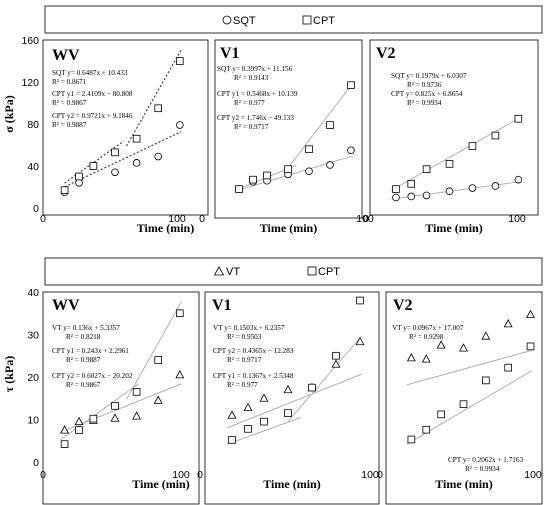  What do you see at coordinates (244, 337) in the screenshot?
I see `regression-annotation: R² = 0.9503` at bounding box center [244, 337].